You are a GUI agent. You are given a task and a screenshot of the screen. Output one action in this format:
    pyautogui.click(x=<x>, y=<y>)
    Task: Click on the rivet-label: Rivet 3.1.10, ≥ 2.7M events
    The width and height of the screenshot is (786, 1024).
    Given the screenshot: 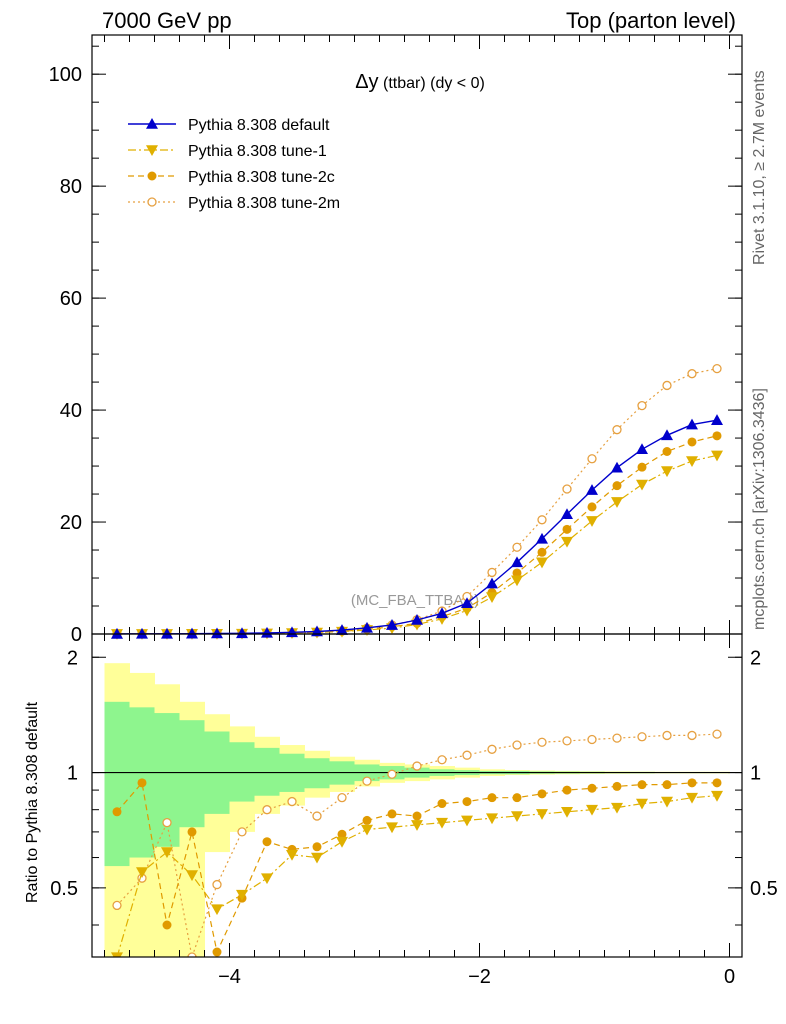 What is the action you would take?
    pyautogui.click(x=759, y=167)
    